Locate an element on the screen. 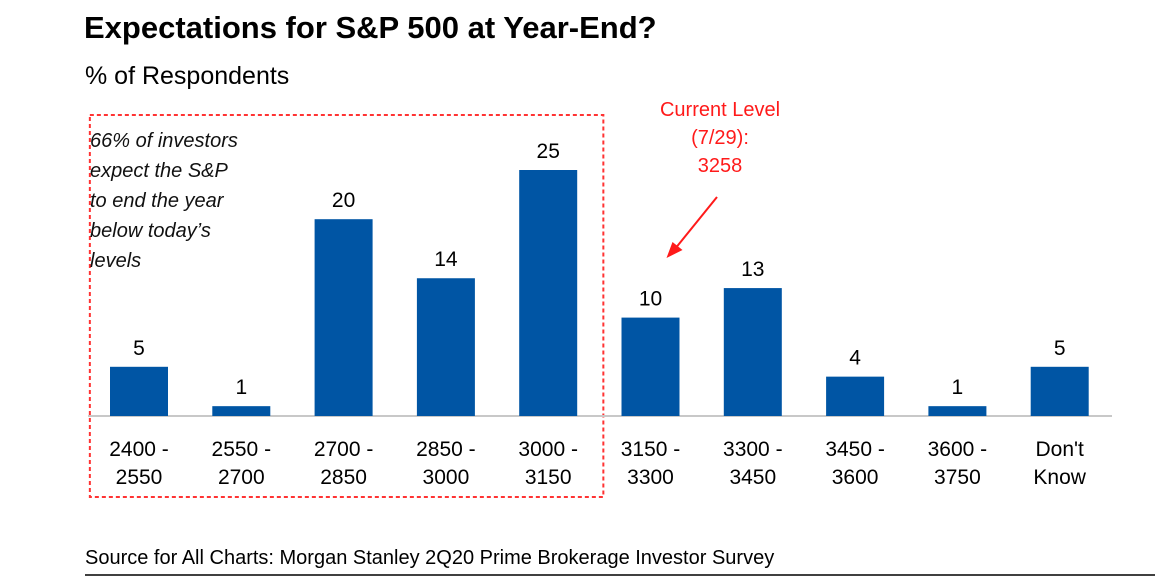 The width and height of the screenshot is (1155, 579). x-tick-label: 2850 is located at coordinates (343, 477).